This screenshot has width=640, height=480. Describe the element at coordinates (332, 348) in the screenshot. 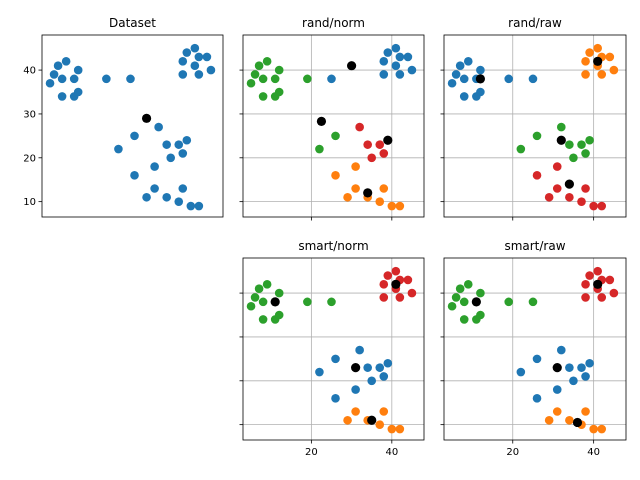

I see `panel-4: smart/norm 20 40` at that location.